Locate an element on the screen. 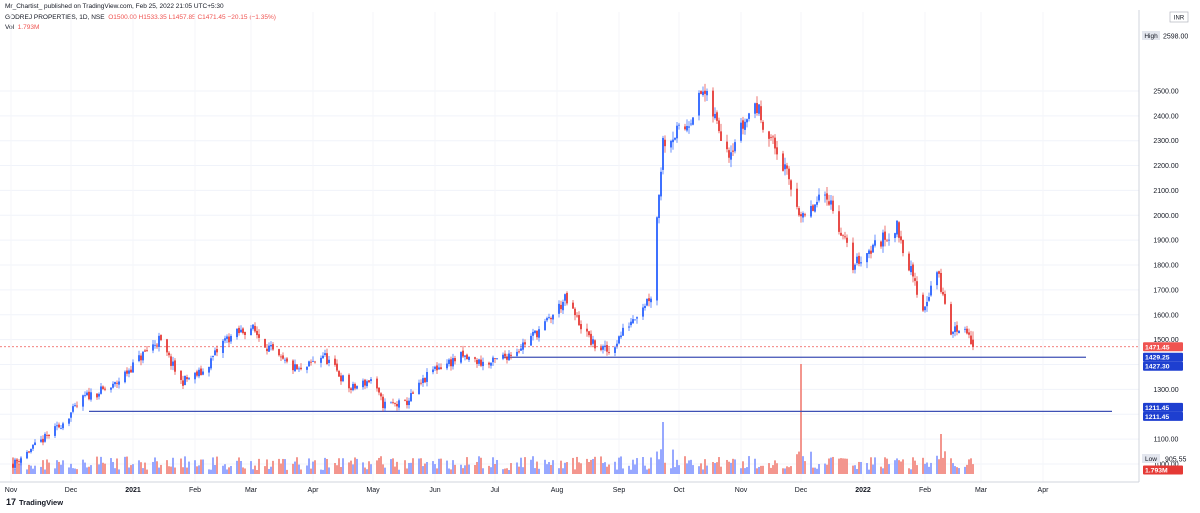  x-tick-label: May is located at coordinates (373, 490).